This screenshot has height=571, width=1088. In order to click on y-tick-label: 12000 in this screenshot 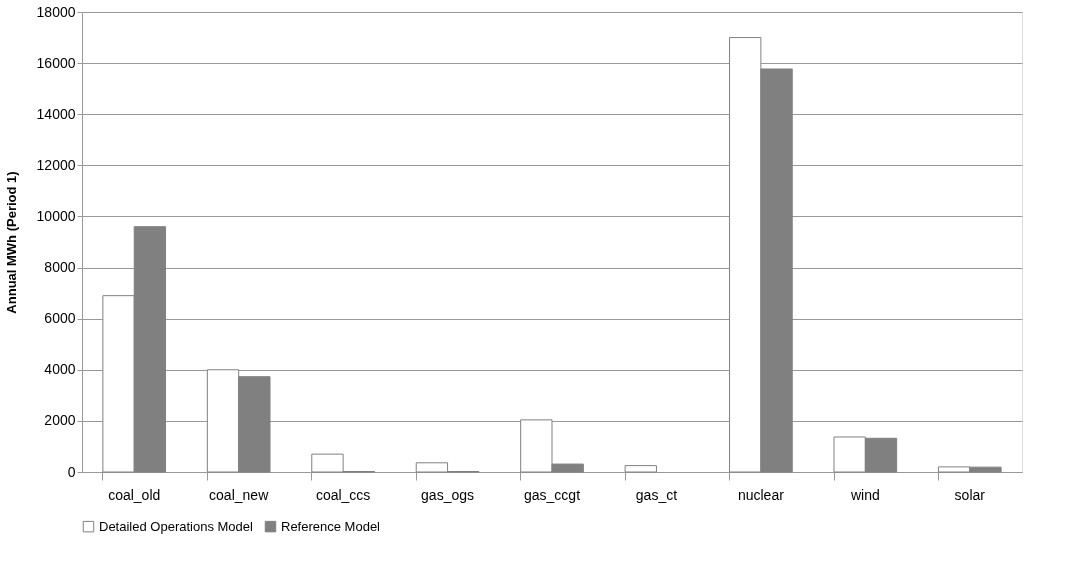, I will do `click(56, 164)`.